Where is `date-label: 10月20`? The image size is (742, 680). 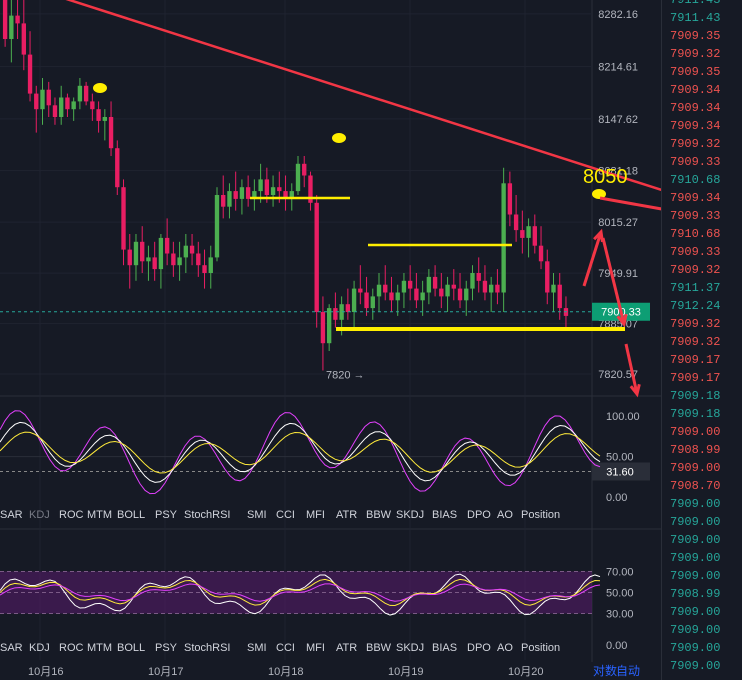
date-label: 10月20 is located at coordinates (525, 672).